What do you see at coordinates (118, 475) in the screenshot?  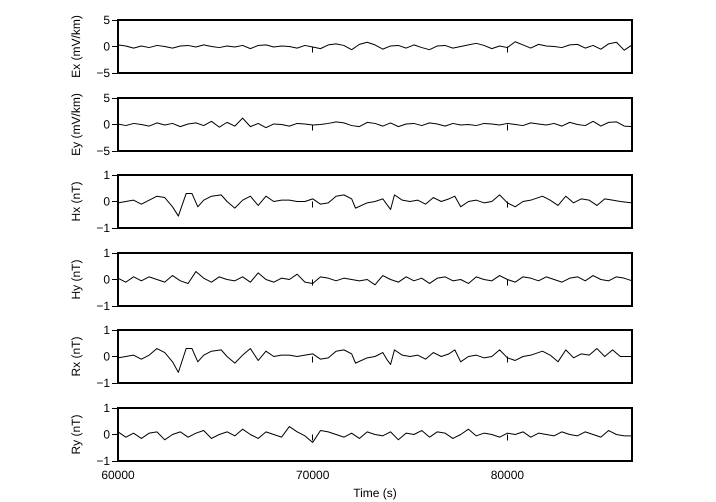 I see `x-tick-label: 60000` at bounding box center [118, 475].